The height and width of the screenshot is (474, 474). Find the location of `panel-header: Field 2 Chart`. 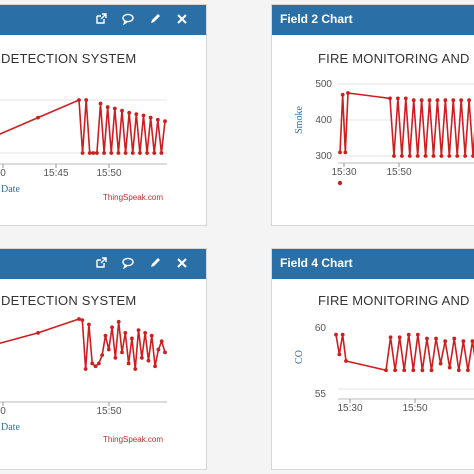

panel-header: Field 2 Chart is located at coordinates (373, 20).